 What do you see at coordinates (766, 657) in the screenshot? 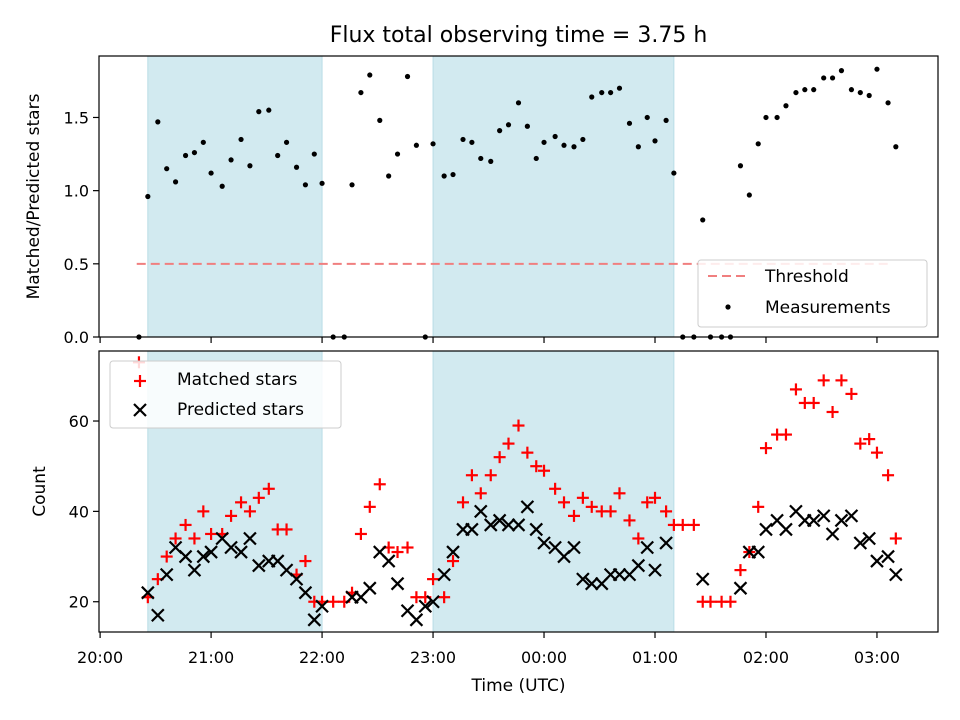
I see `x-tick-label: 02:00` at bounding box center [766, 657].